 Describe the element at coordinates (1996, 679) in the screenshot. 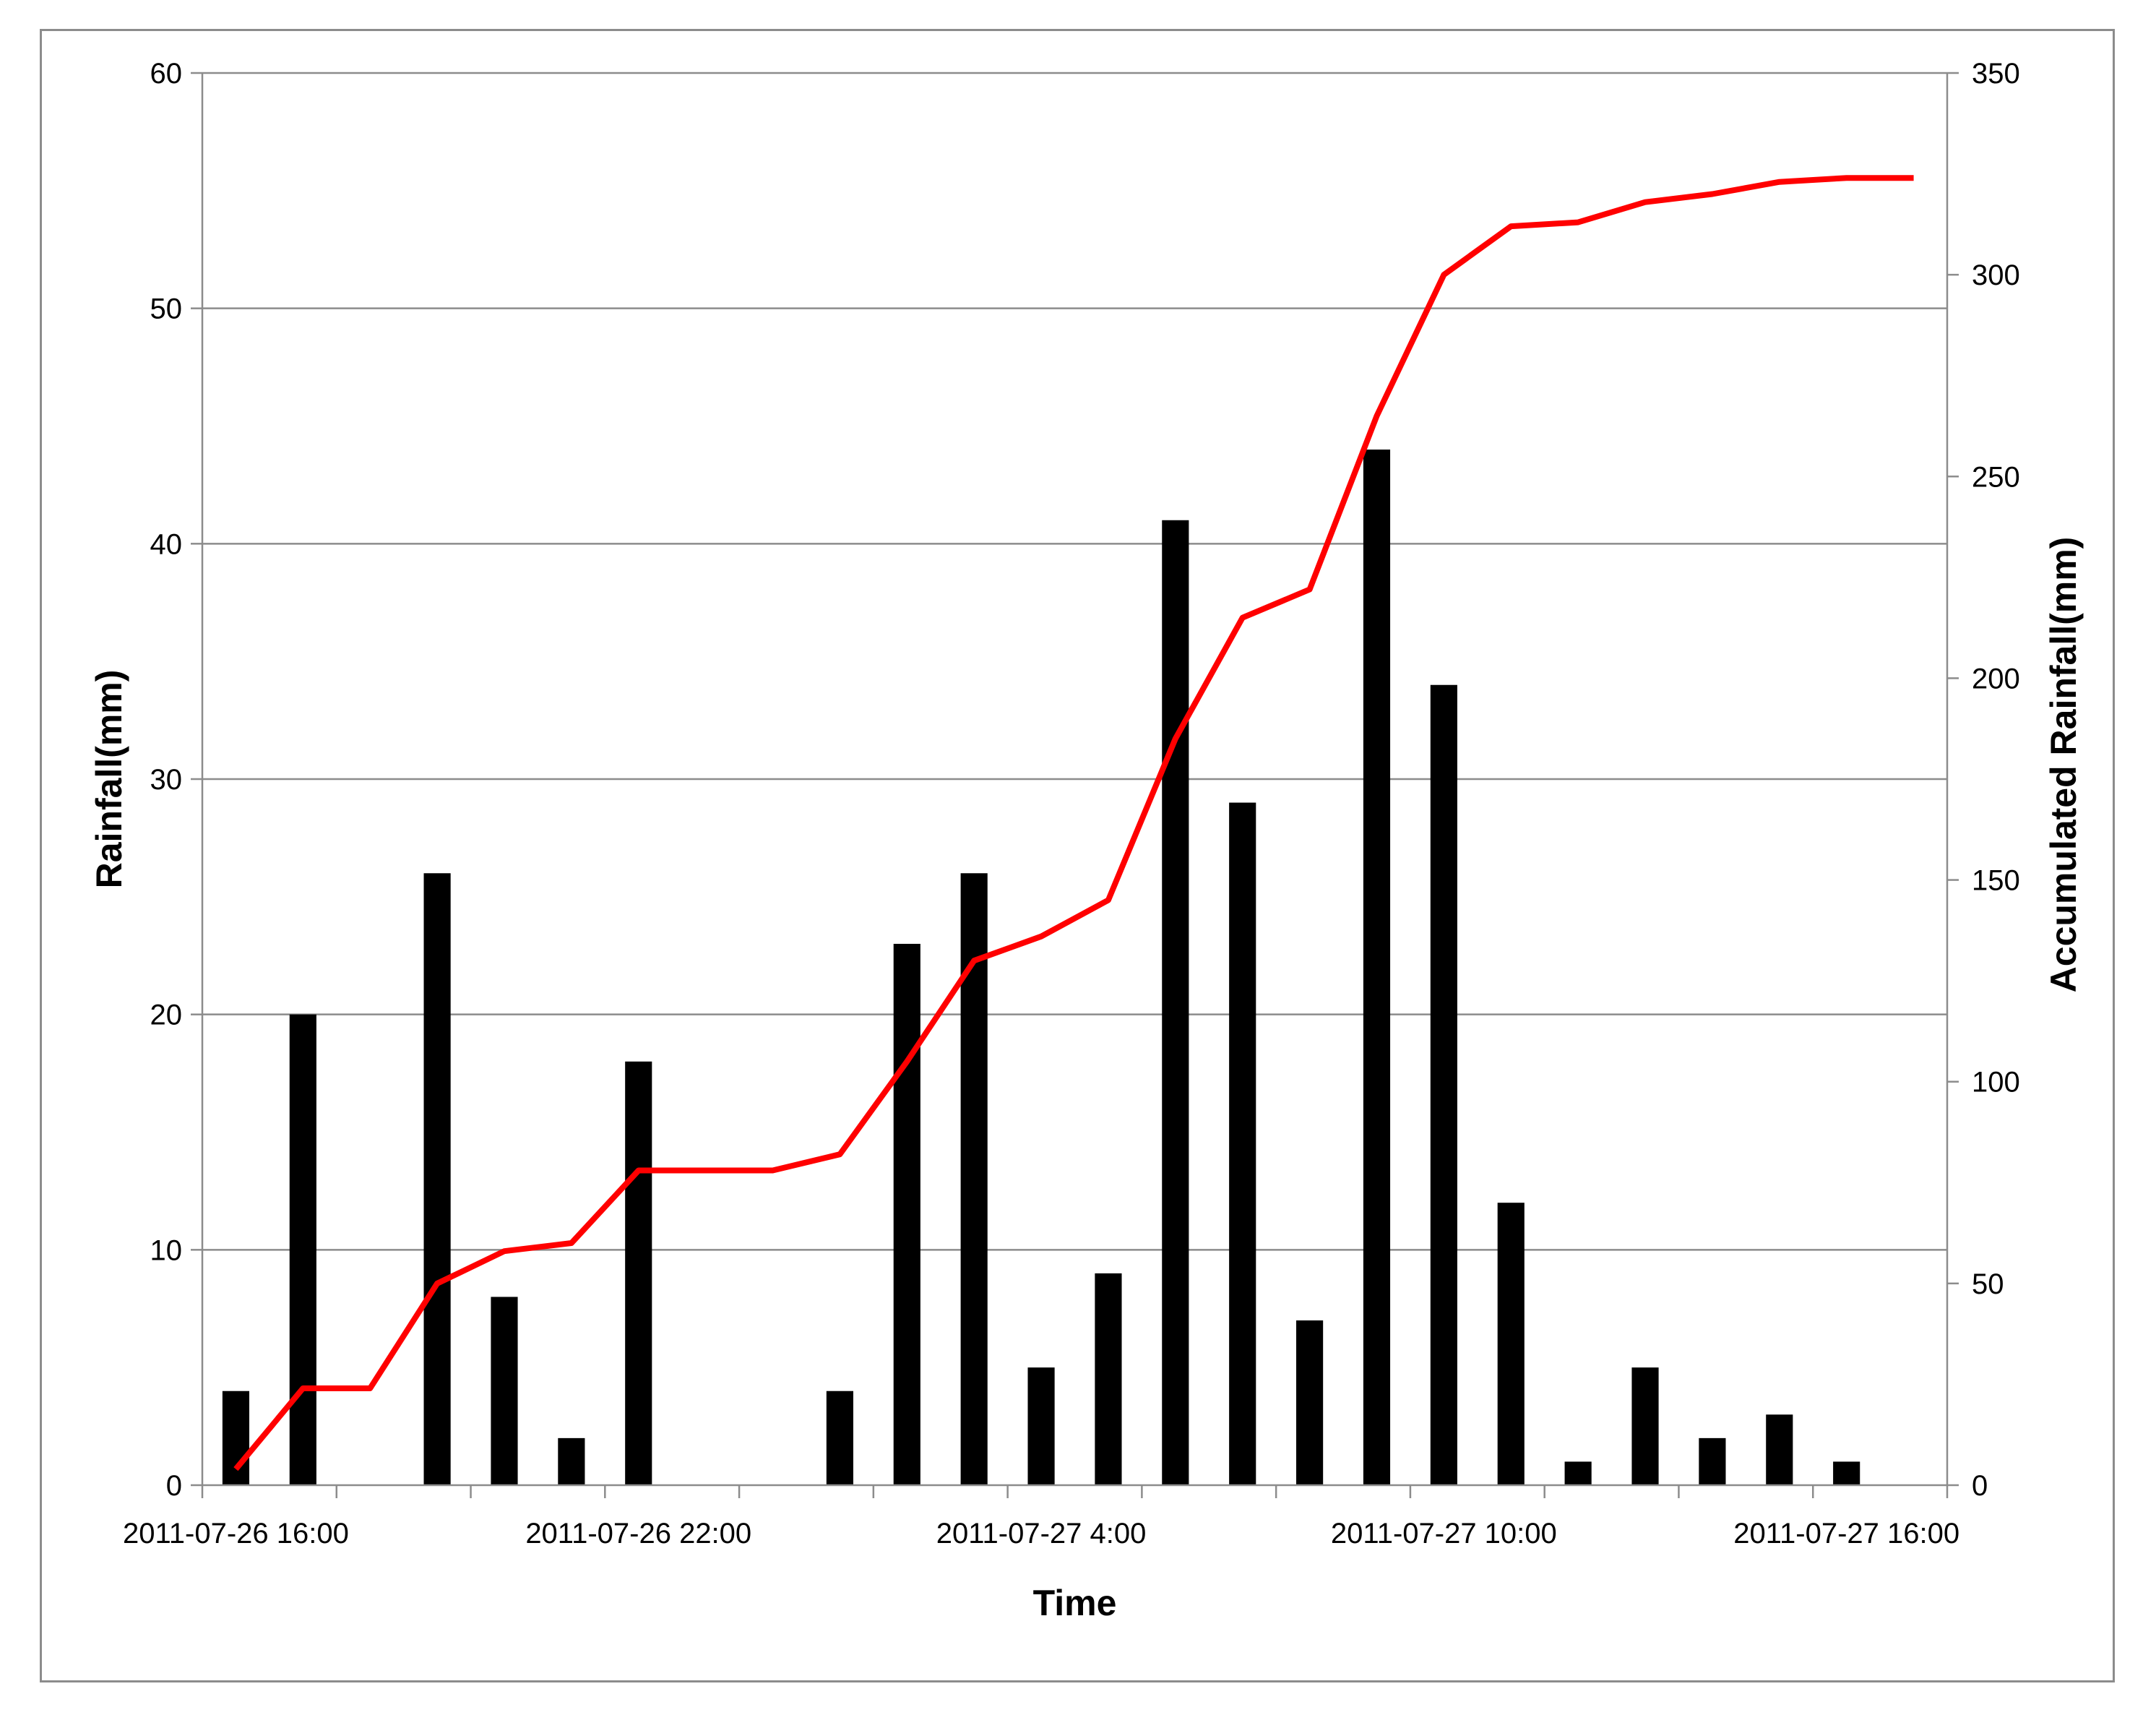

I see `y2-tick-label: 200` at that location.